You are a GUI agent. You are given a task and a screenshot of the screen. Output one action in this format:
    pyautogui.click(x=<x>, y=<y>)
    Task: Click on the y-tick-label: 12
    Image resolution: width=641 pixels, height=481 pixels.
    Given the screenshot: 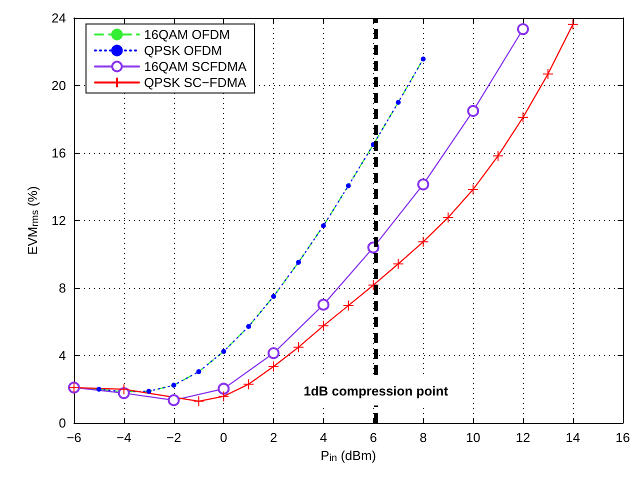 What is the action you would take?
    pyautogui.click(x=59, y=220)
    